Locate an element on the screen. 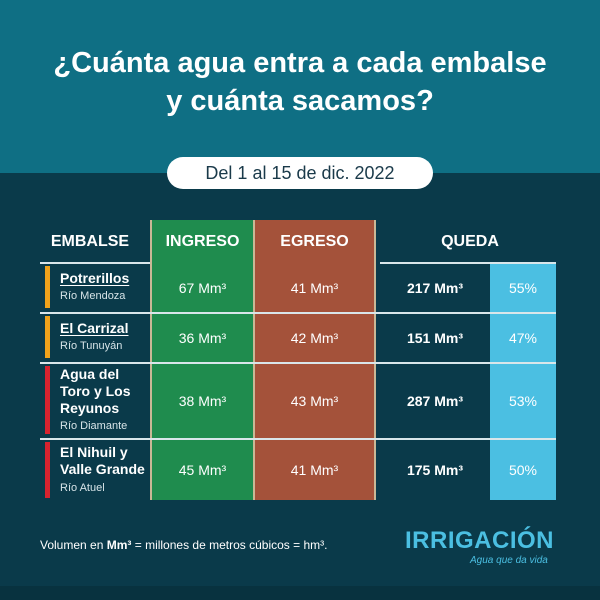  river-name: Río Mendoza is located at coordinates (93, 296).